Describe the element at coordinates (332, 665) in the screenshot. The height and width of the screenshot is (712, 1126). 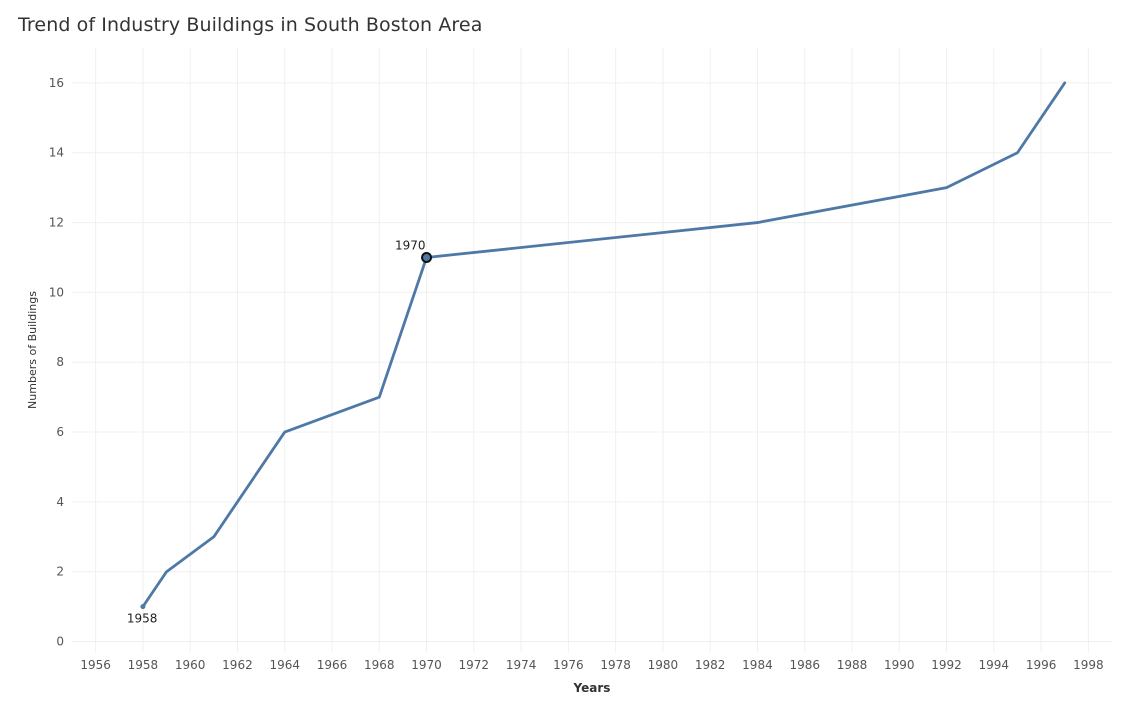
I see `x-tick-label: 1966` at that location.